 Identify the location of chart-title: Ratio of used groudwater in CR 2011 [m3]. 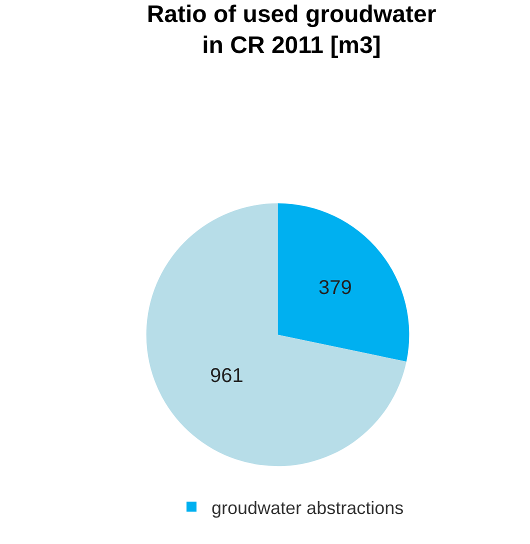
(291, 29).